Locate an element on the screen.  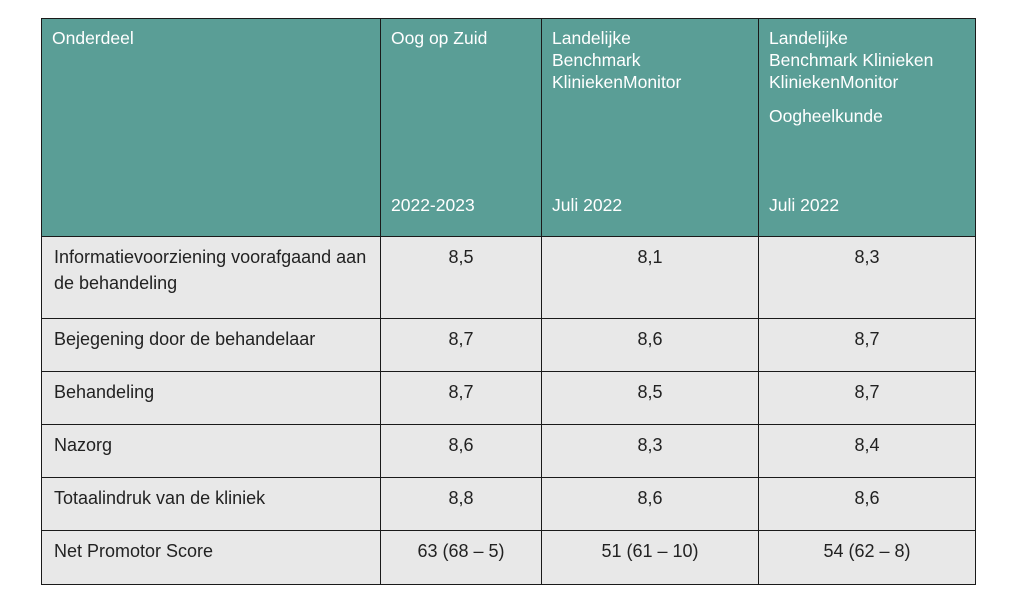
table-row: Behandeling 8,7 8,5 8,7 is located at coordinates (508, 398).